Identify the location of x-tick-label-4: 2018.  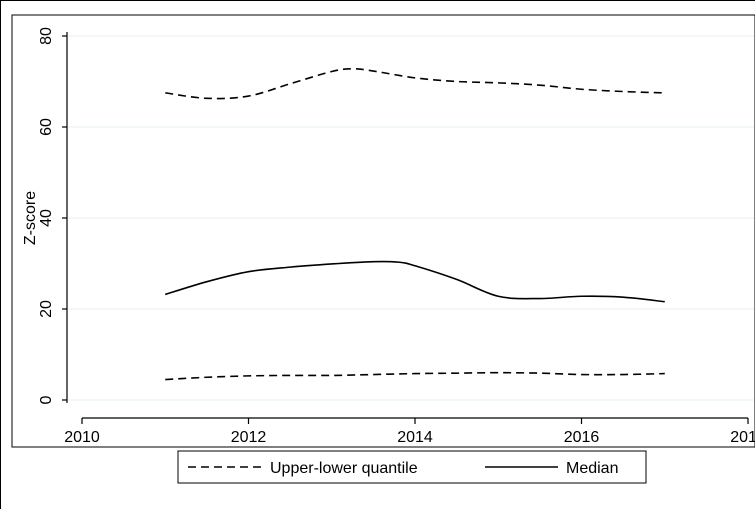
(742, 437).